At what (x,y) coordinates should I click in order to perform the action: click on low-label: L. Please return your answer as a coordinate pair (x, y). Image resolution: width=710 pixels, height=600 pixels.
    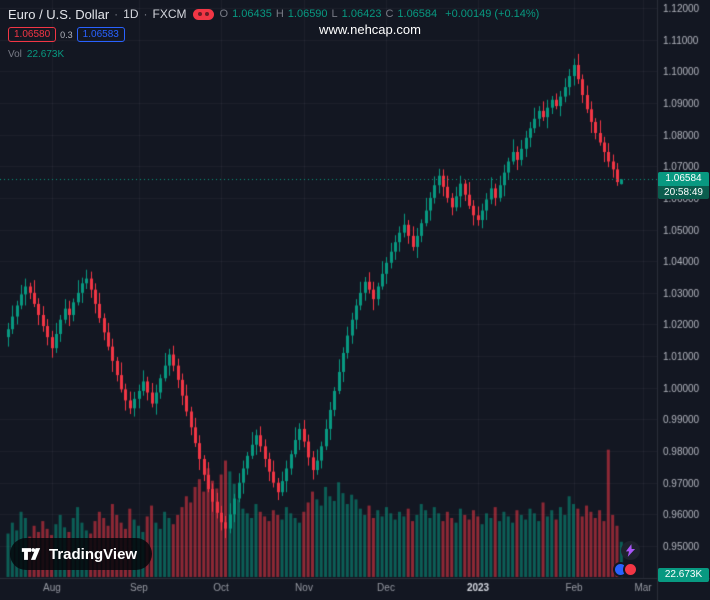
    Looking at the image, I should click on (334, 14).